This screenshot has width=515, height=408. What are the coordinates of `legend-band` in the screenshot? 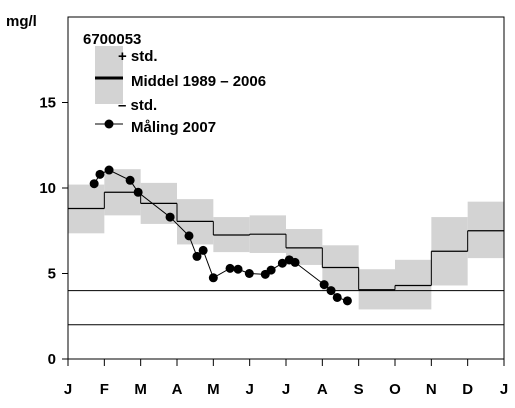 It's located at (109, 75).